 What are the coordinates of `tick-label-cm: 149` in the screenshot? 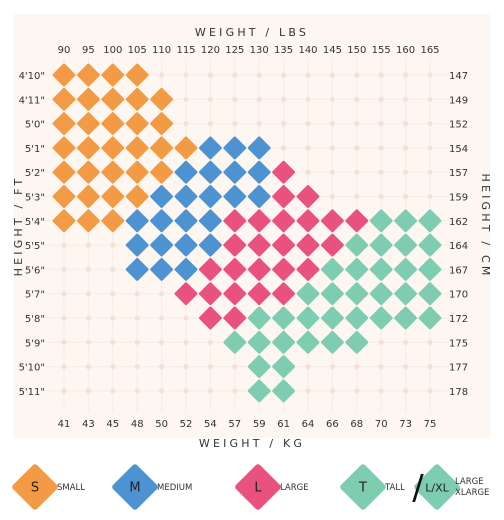 It's located at (458, 100).